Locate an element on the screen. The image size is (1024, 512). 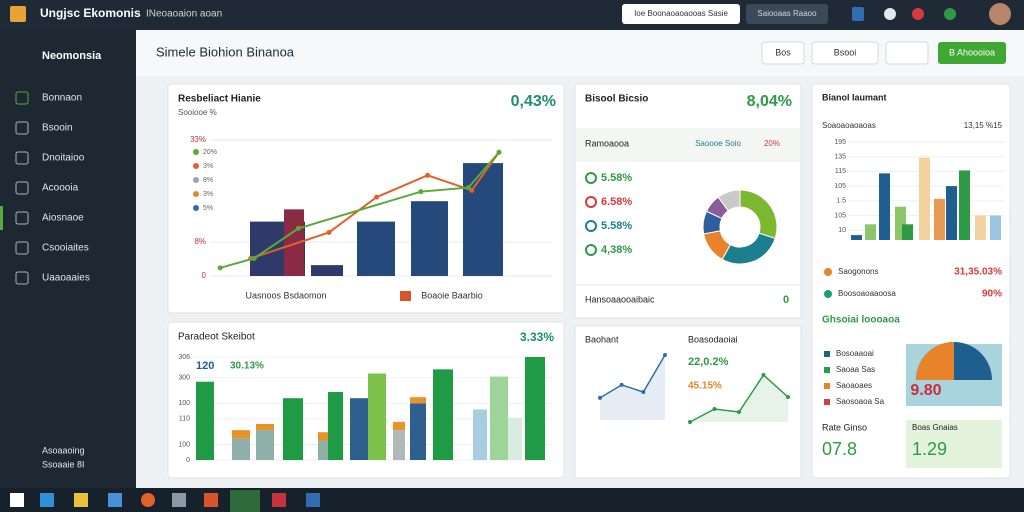
panel-value: 13,15 %15 is located at coordinates (983, 125).